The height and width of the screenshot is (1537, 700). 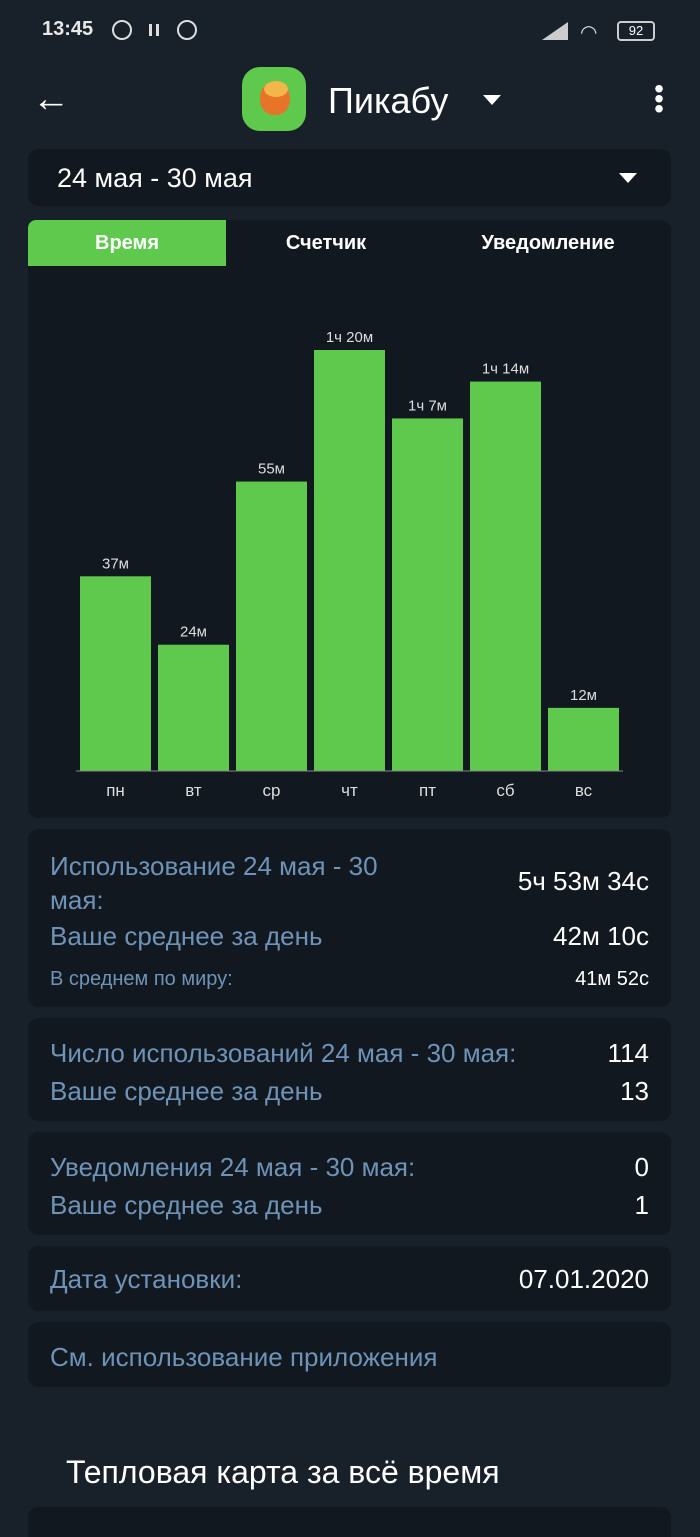 I want to click on signal-icon, so click(x=555, y=31).